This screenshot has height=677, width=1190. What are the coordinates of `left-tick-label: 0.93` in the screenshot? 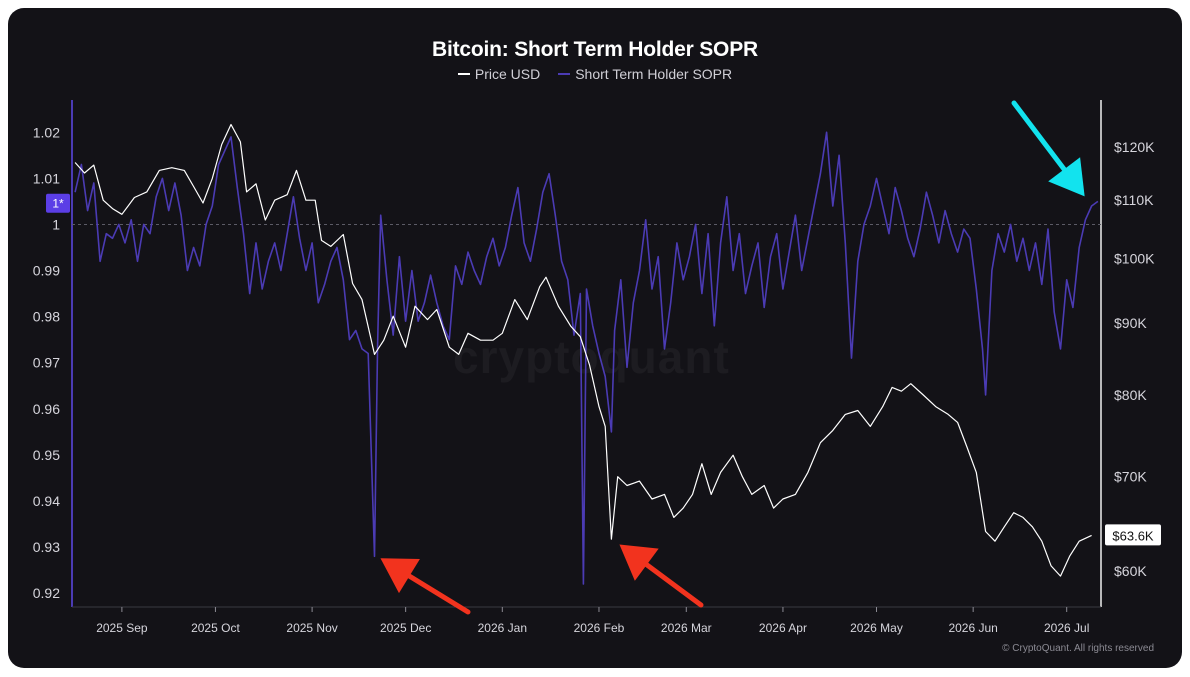 It's located at (46, 547).